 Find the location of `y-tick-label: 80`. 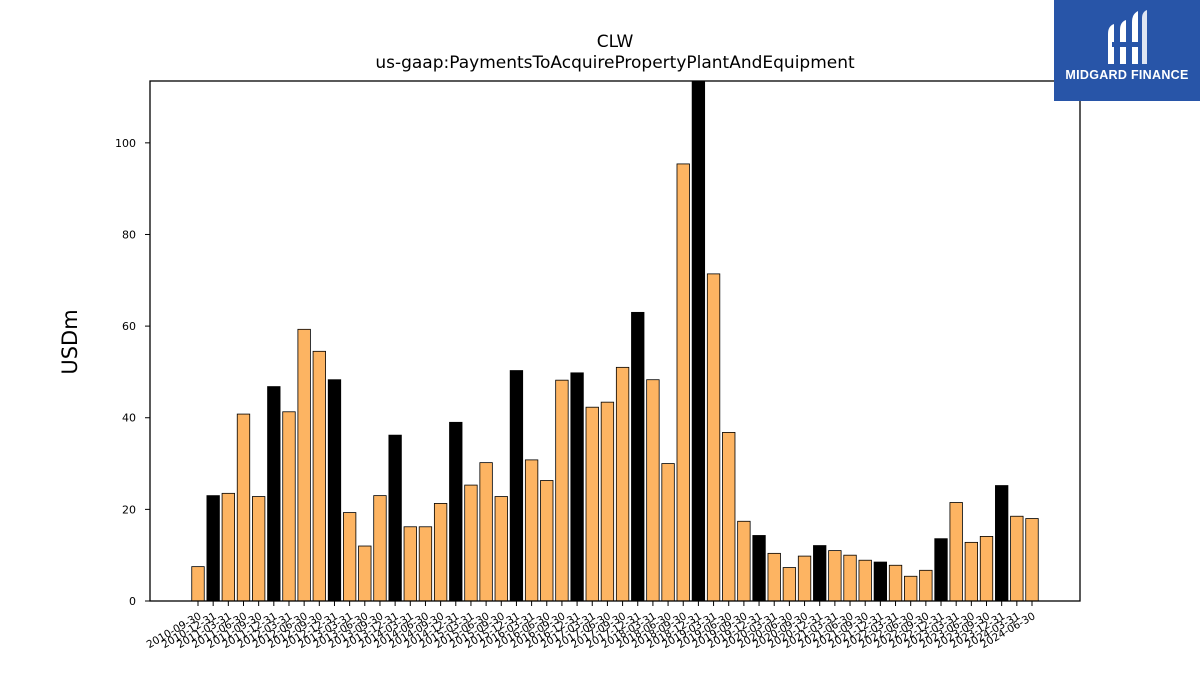

y-tick-label: 80 is located at coordinates (129, 234).